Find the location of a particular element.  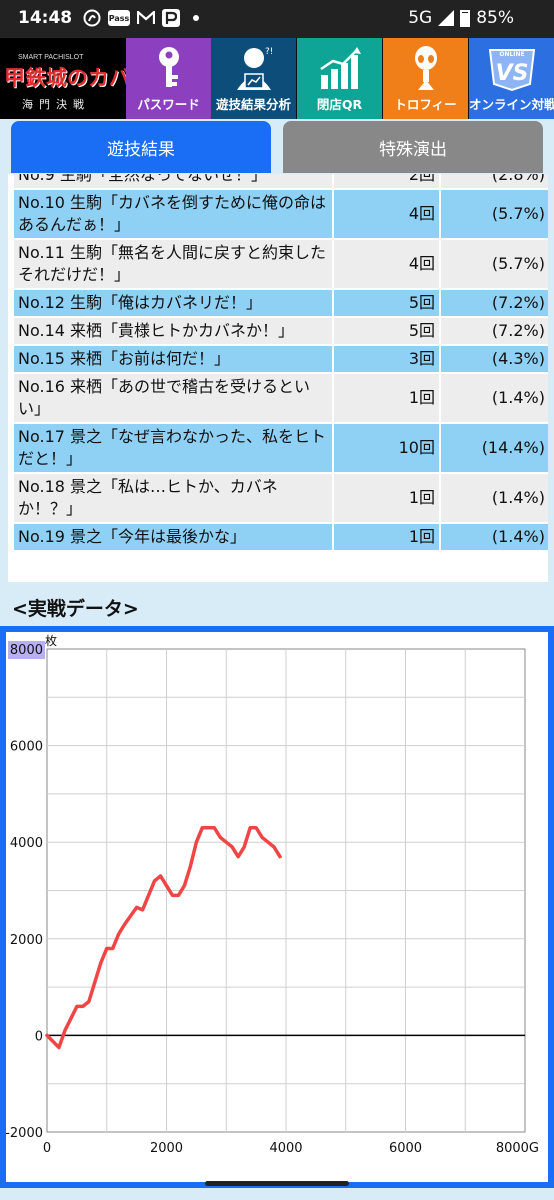

home-gesture-bar is located at coordinates (277, 1183).